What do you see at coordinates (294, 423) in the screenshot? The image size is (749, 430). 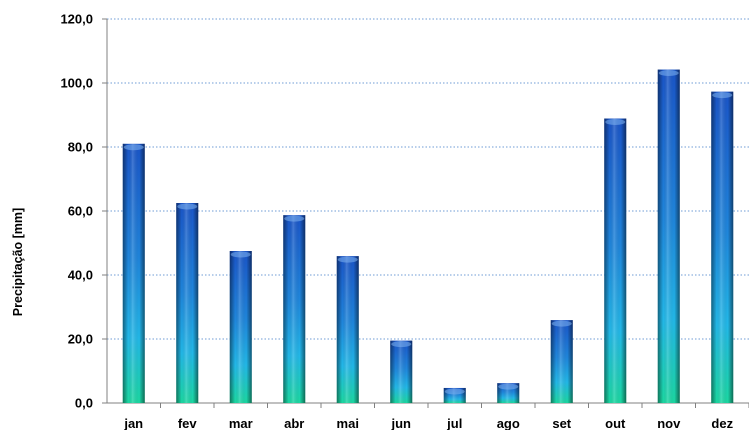 I see `x-tick-label: abr` at bounding box center [294, 423].